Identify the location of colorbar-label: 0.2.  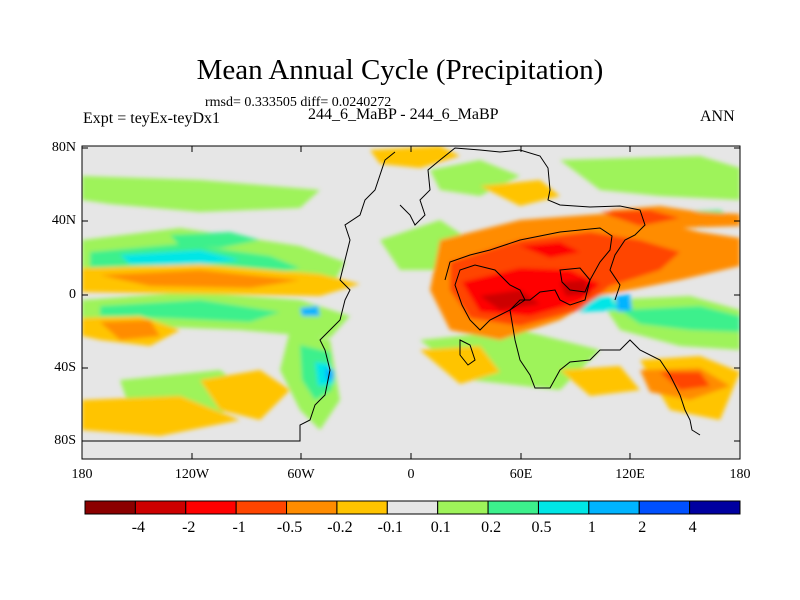
(491, 527).